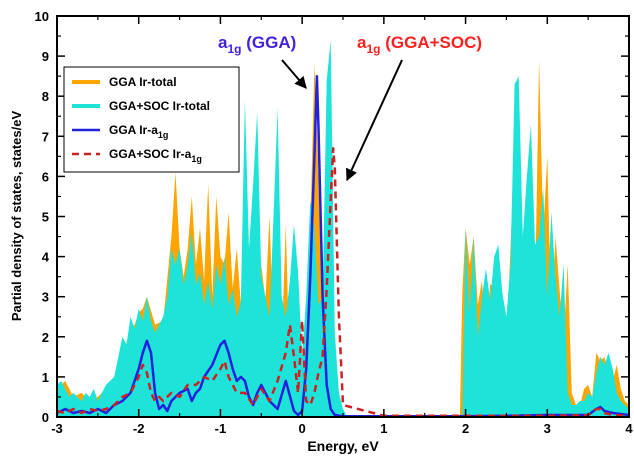 The image size is (634, 456). Describe the element at coordinates (419, 44) in the screenshot. I see `annotation-label: a1g (GGA+SOC)` at that location.